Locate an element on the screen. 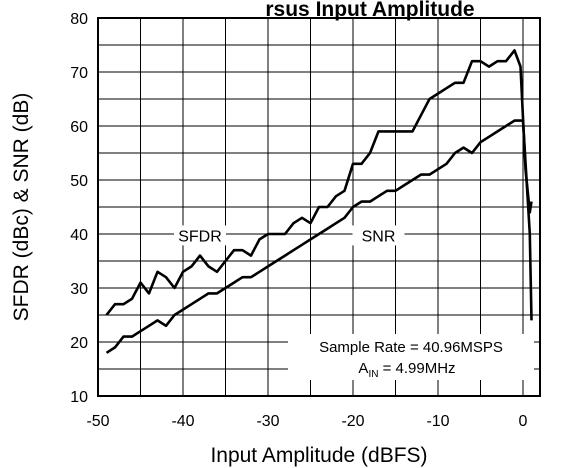 This screenshot has height=468, width=574. annotation-ain-main: A is located at coordinates (363, 368).